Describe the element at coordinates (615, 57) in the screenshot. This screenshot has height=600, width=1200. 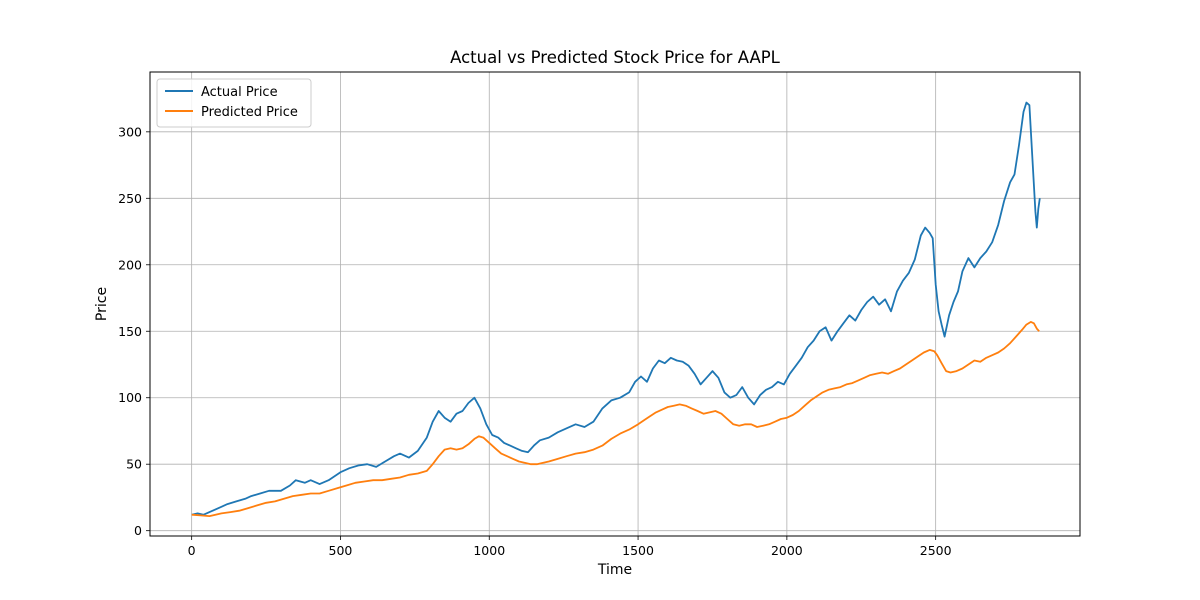
I see `chart-title: Actual vs Predicted Stock Price for AAPL` at that location.